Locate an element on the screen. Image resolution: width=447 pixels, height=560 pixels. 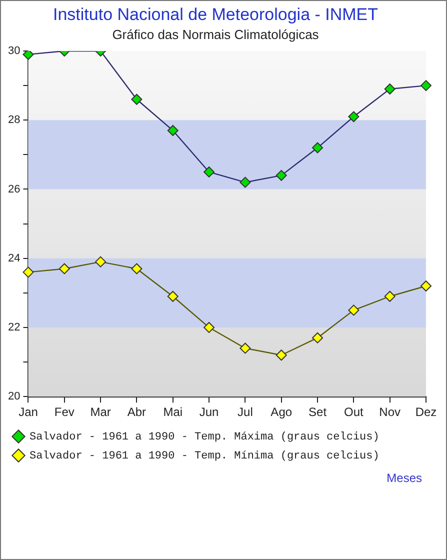
x-tick-label: Jul is located at coordinates (245, 412).